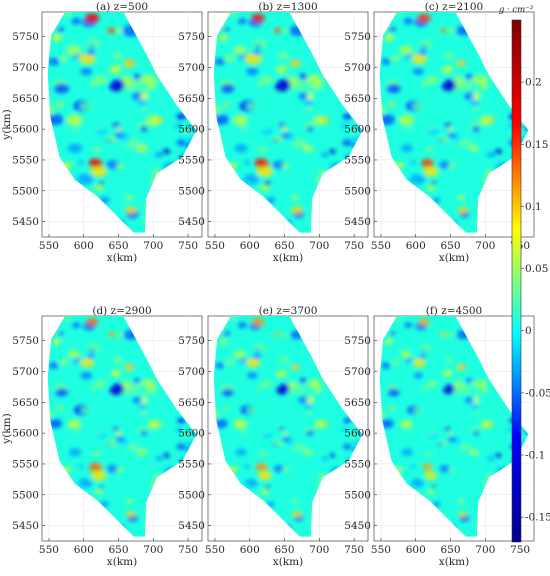 This screenshot has width=550, height=576. Describe the element at coordinates (122, 7) in the screenshot. I see `panel-title: (a) z=500` at that location.